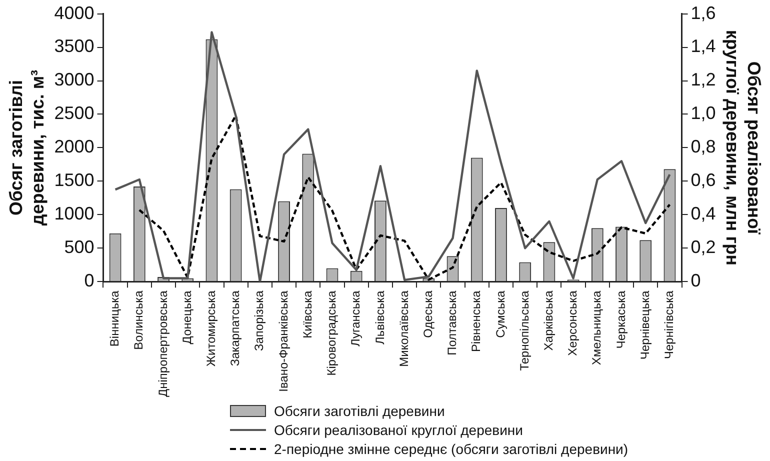 The height and width of the screenshot is (461, 770). What do you see at coordinates (549, 320) in the screenshot?
I see `x-tick-label: Харківська` at bounding box center [549, 320].